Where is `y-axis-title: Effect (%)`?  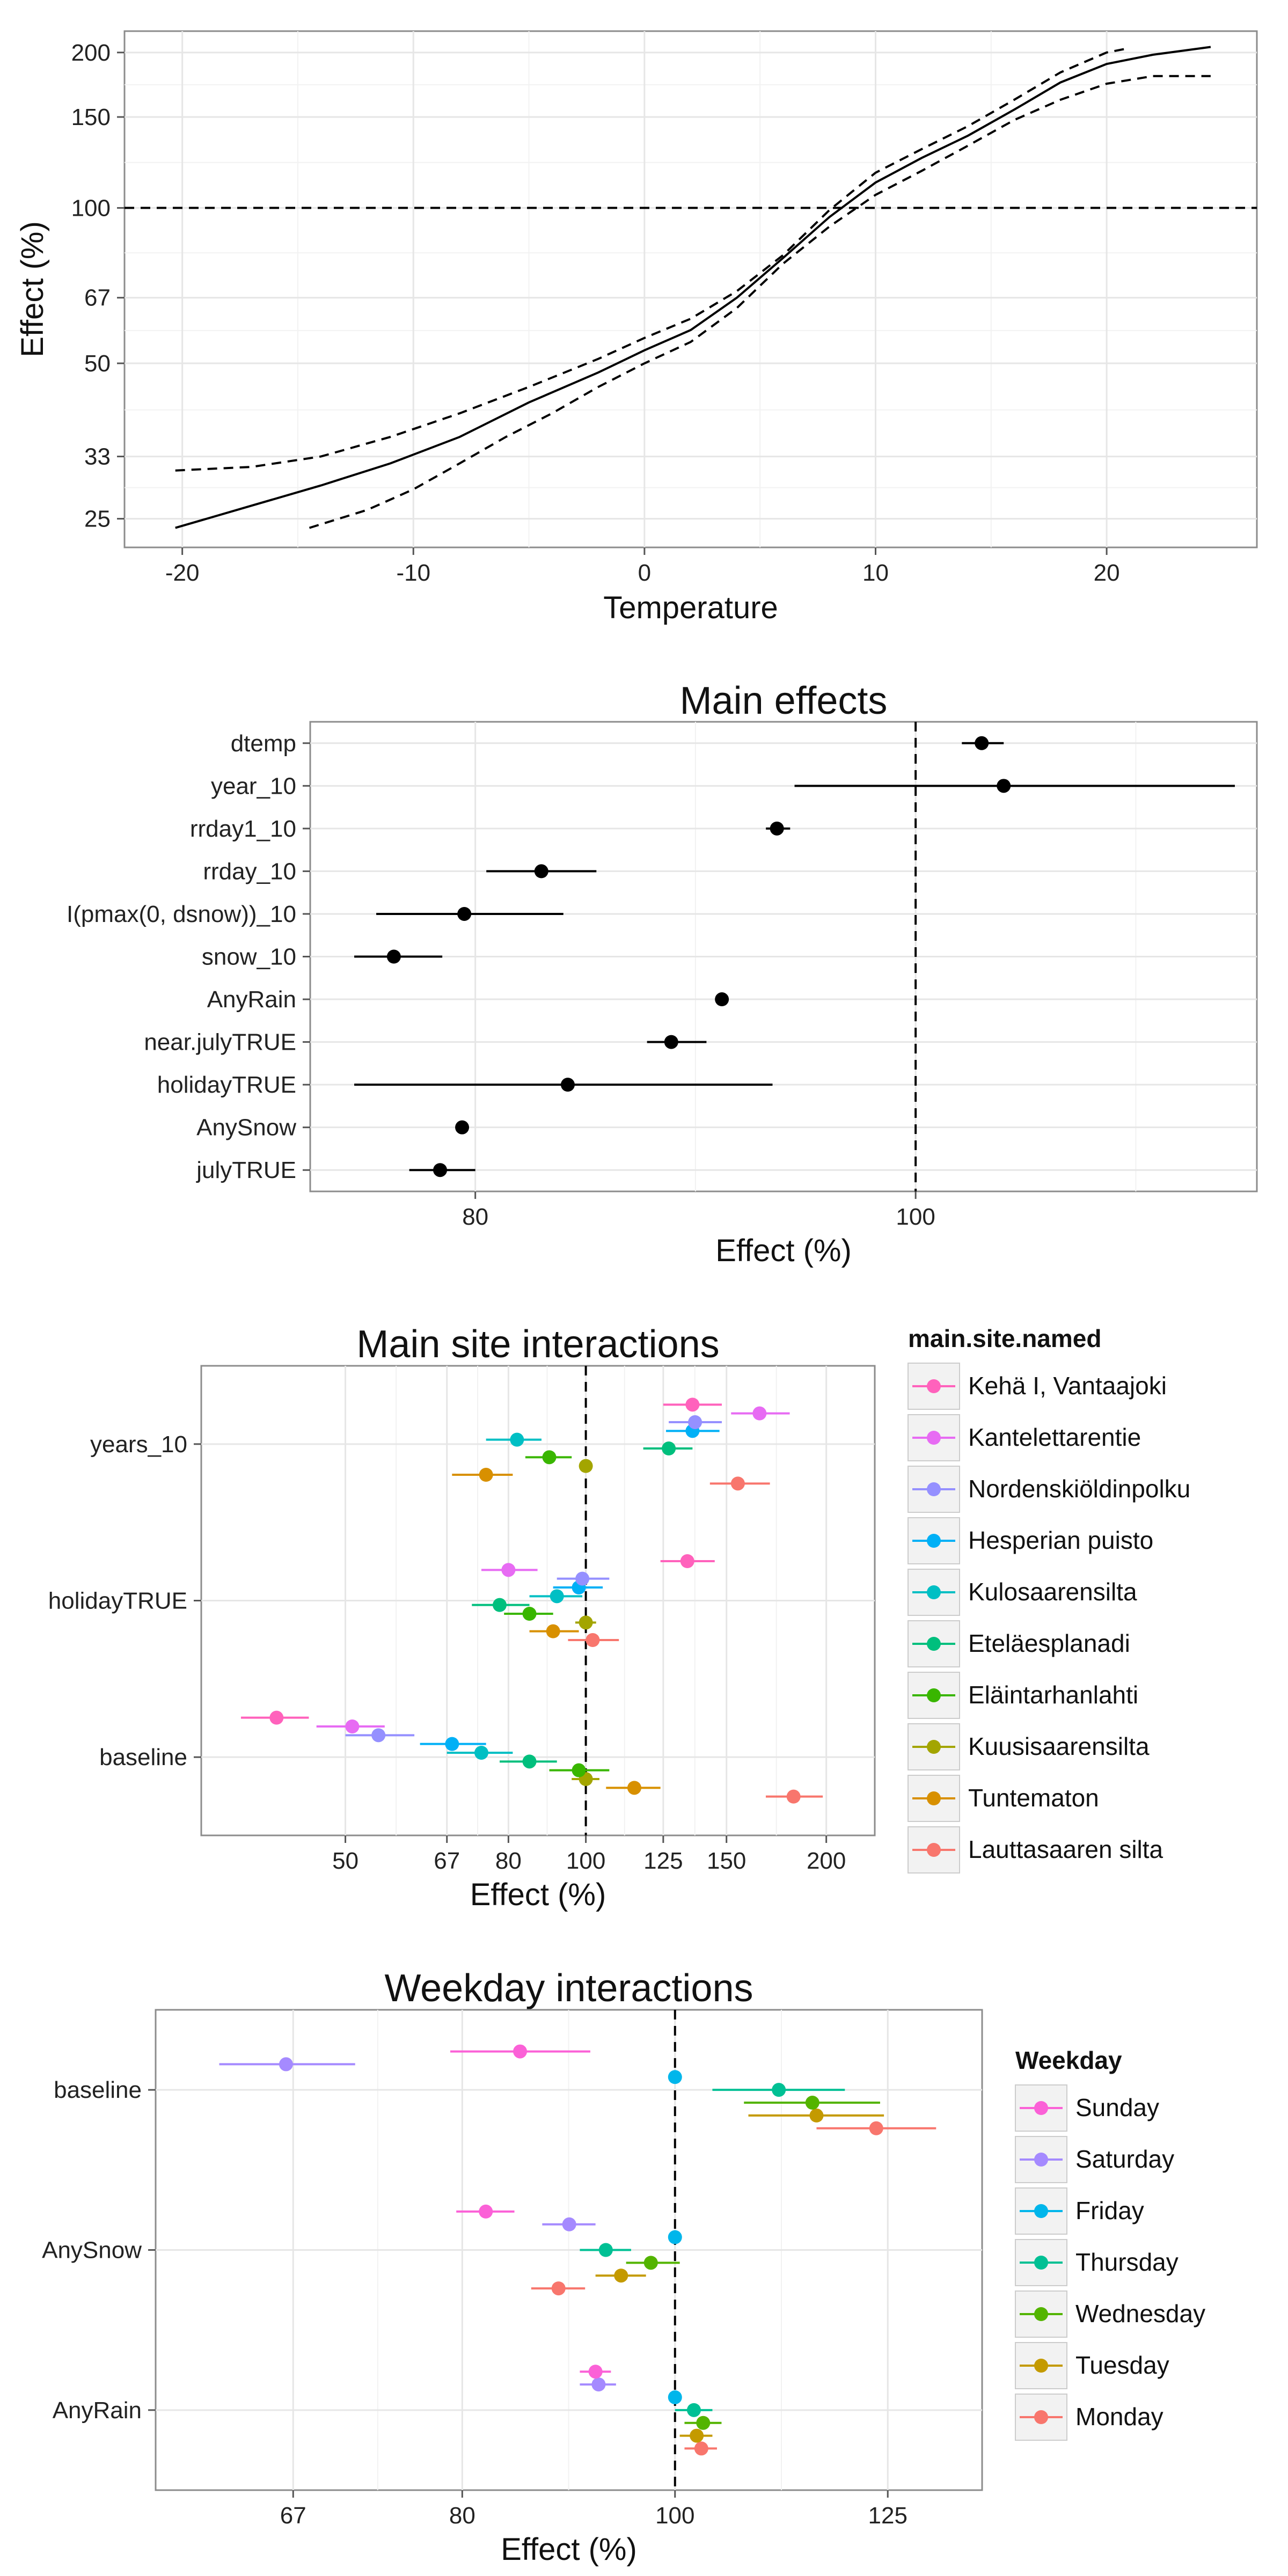 y-axis-title: Effect (%) is located at coordinates (32, 289).